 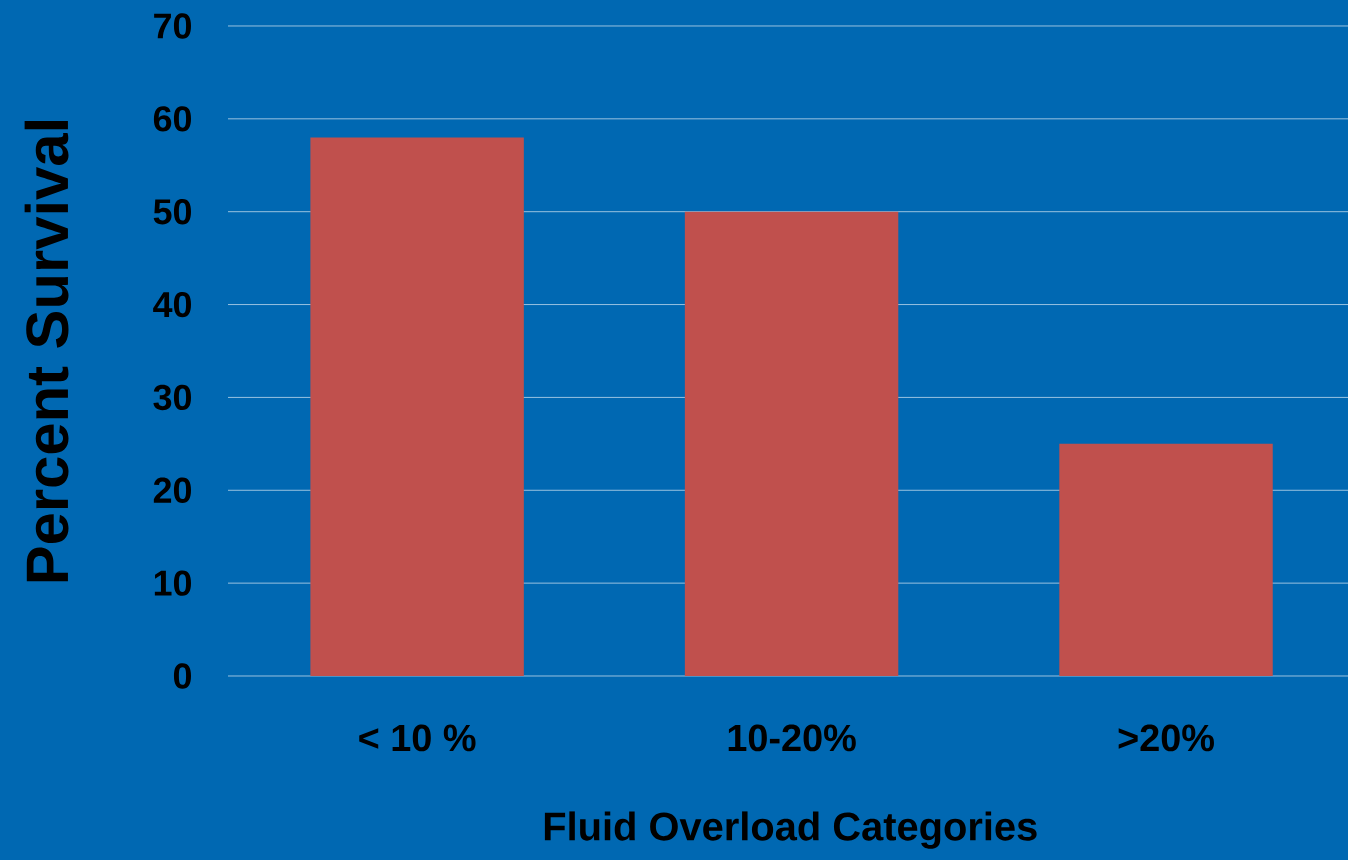 I want to click on x-tick-label: < 10 %, so click(x=417, y=738).